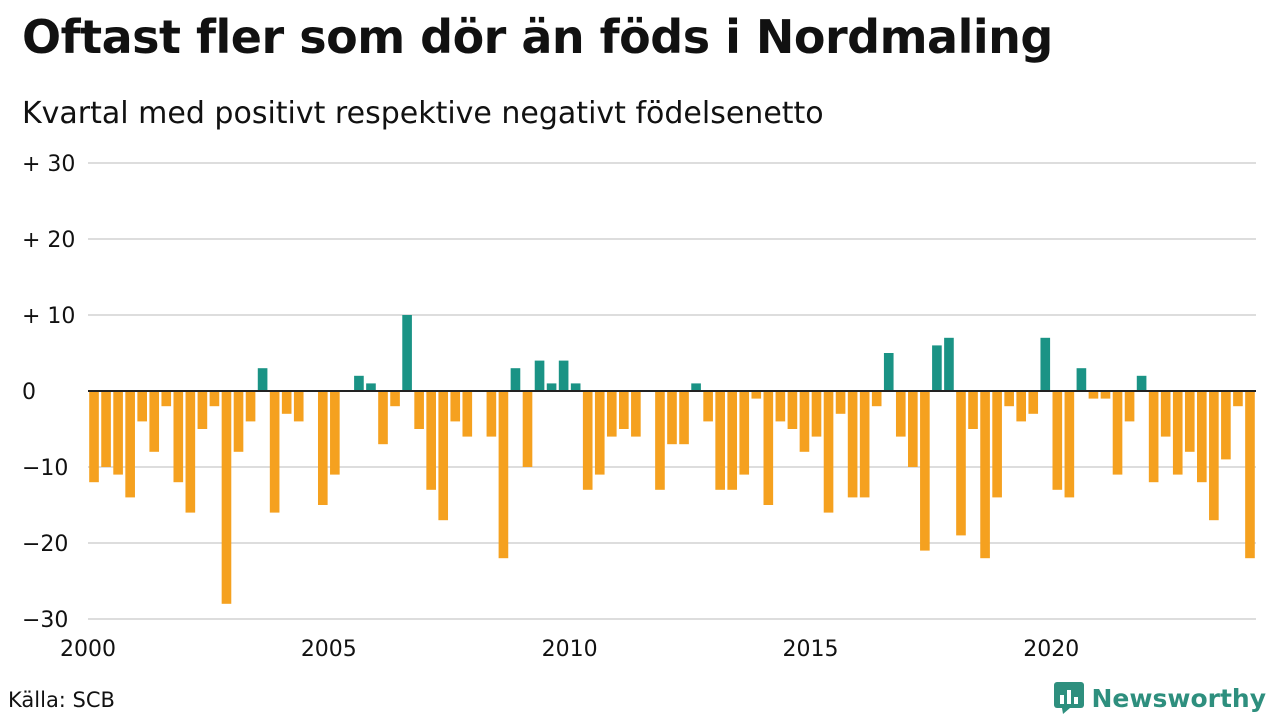 The height and width of the screenshot is (720, 1280). I want to click on chart-title: Oftast fler som dör än föds i Nordmaling, so click(537, 37).